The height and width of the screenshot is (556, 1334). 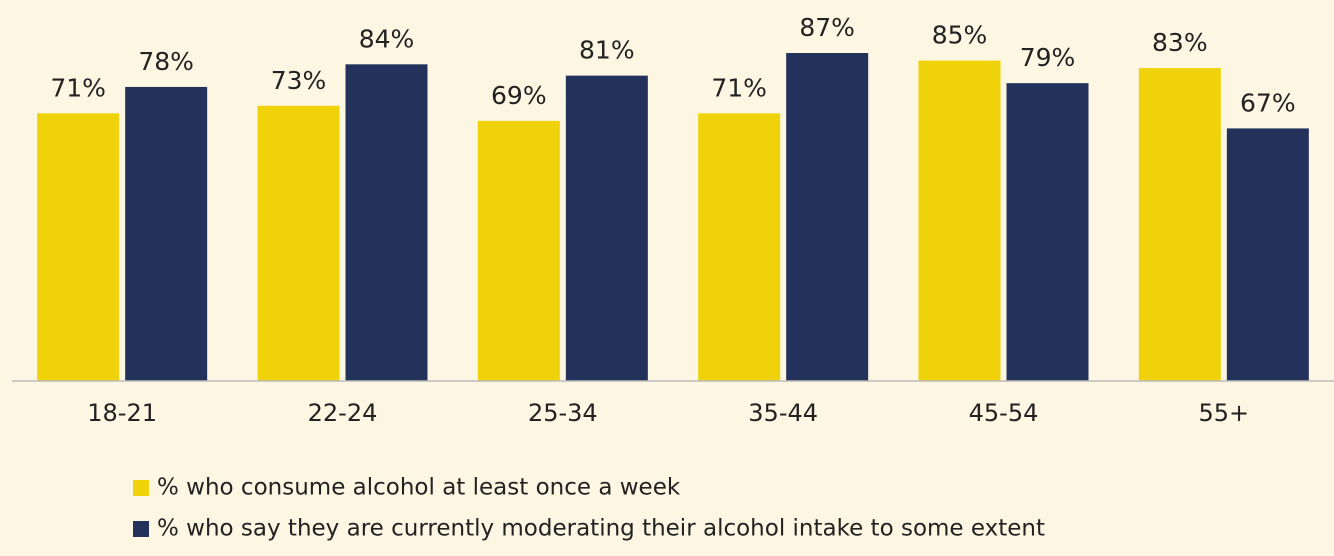 What do you see at coordinates (1180, 42) in the screenshot?
I see `data-label: 83%` at bounding box center [1180, 42].